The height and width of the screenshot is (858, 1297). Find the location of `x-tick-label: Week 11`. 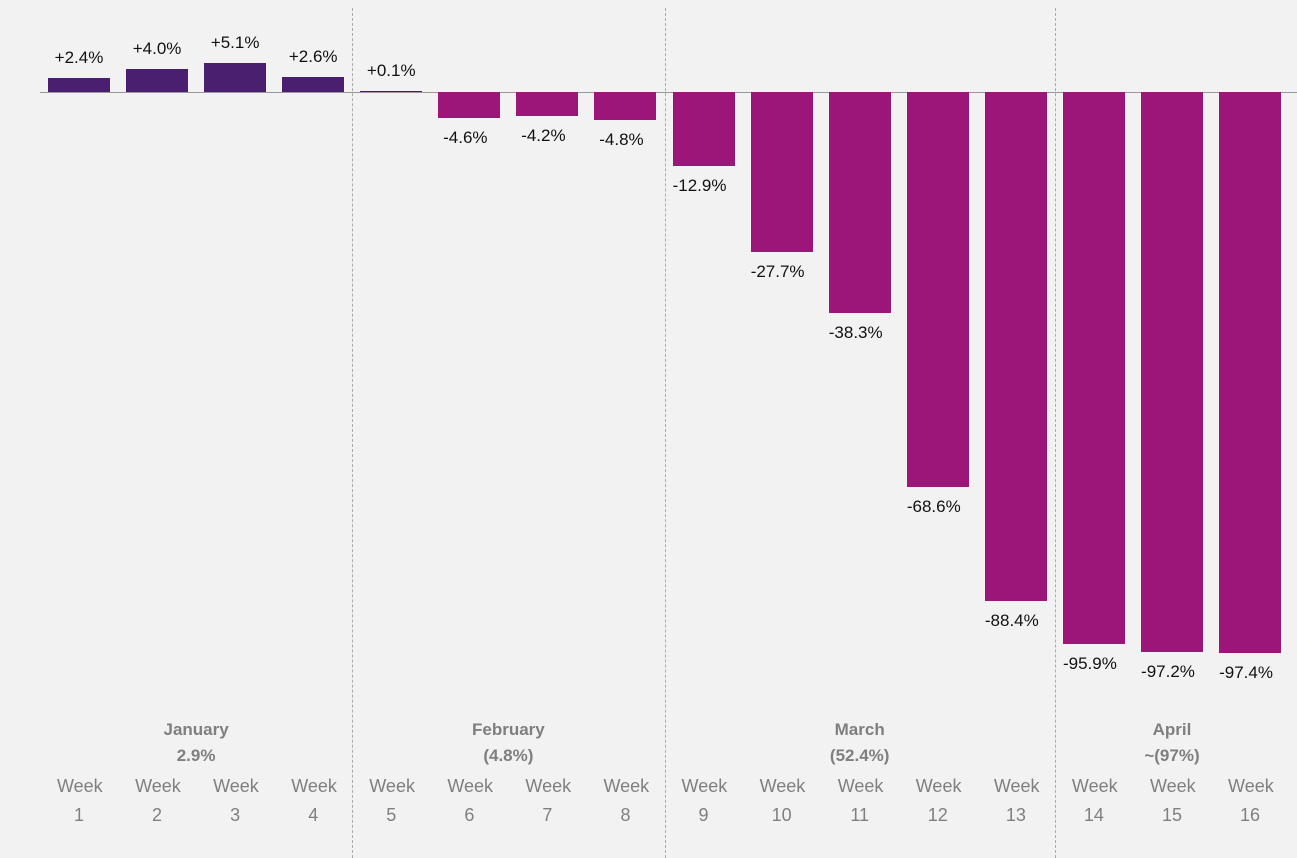

x-tick-label: Week 11 is located at coordinates (860, 800).